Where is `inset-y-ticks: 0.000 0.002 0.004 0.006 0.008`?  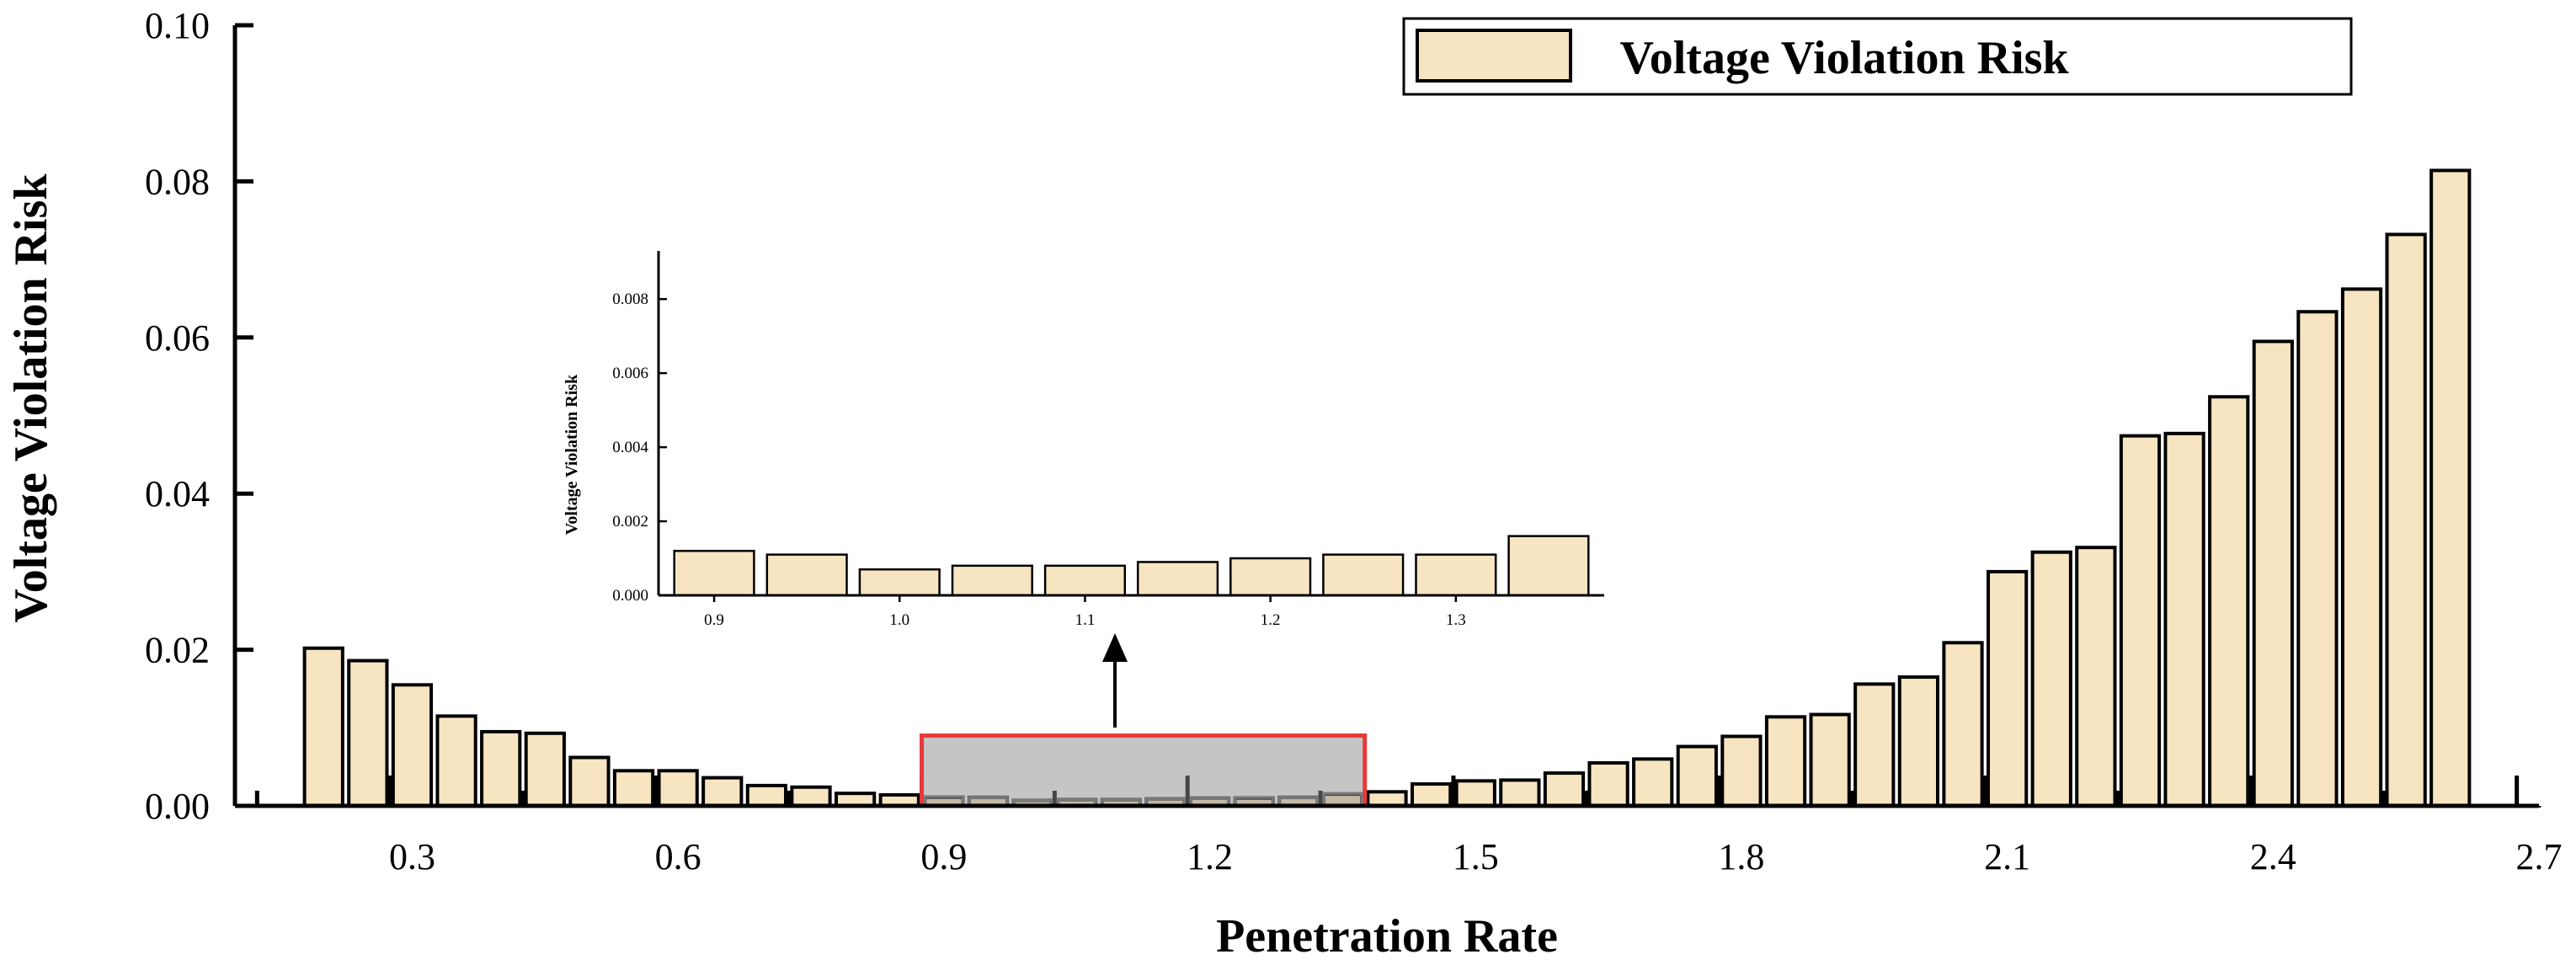 inset-y-ticks: 0.000 0.002 0.004 0.006 0.008 is located at coordinates (639, 448).